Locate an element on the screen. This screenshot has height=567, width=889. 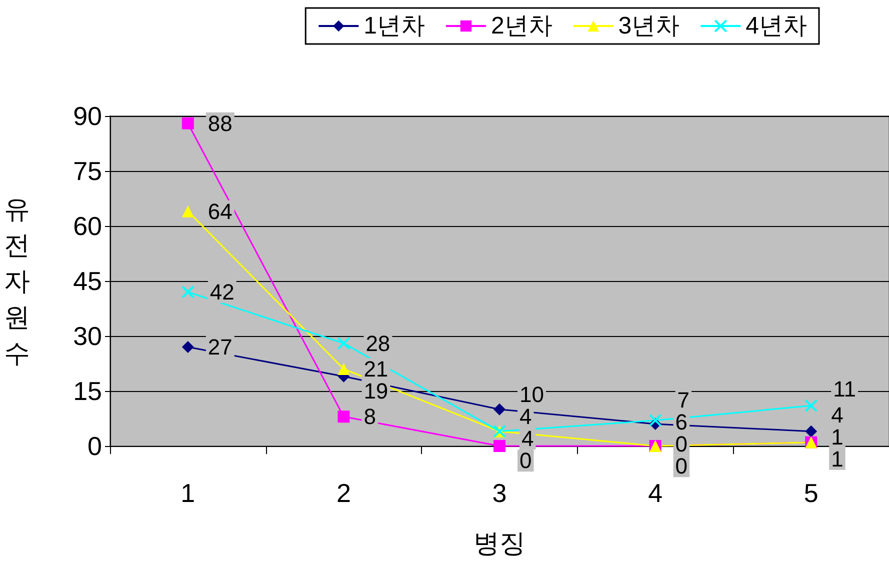
legend-label: 1년차 is located at coordinates (394, 26).